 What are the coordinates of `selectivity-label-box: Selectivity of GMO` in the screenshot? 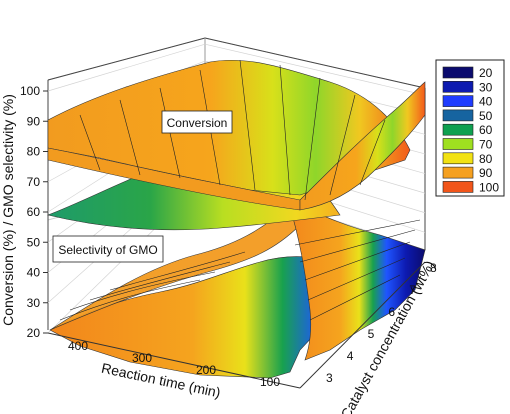 It's located at (108, 249).